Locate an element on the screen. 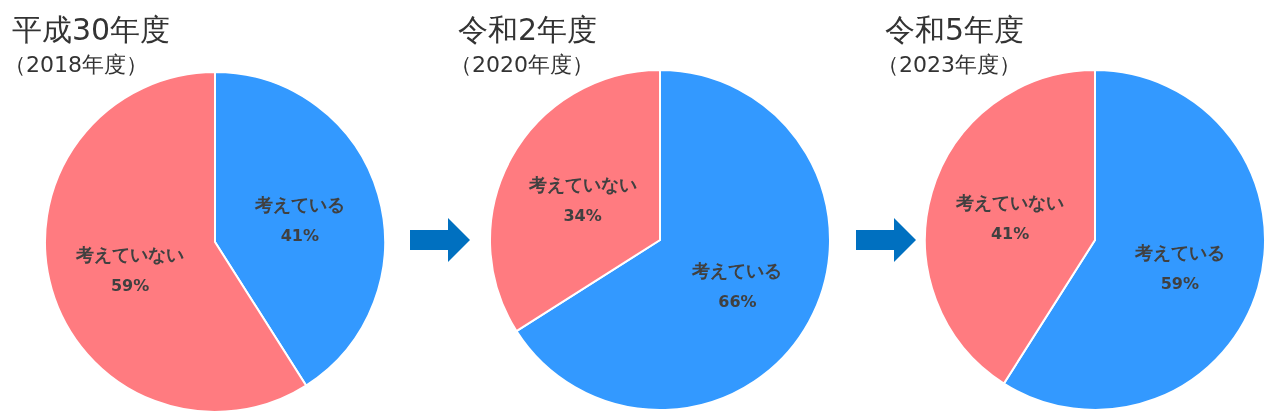  chart-subtitle: （2020年度） is located at coordinates (522, 64).